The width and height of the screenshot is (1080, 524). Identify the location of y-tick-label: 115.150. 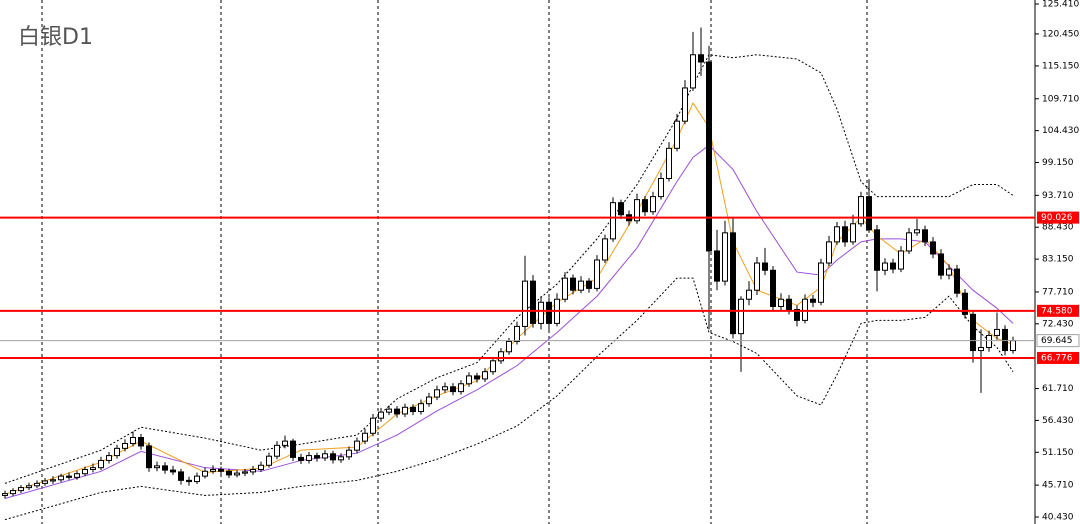
(1060, 66).